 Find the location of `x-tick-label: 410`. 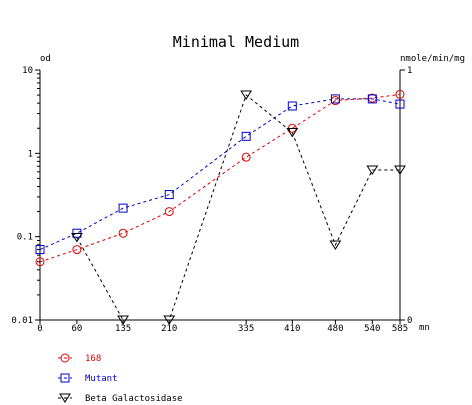

x-tick-label: 410 is located at coordinates (292, 329).